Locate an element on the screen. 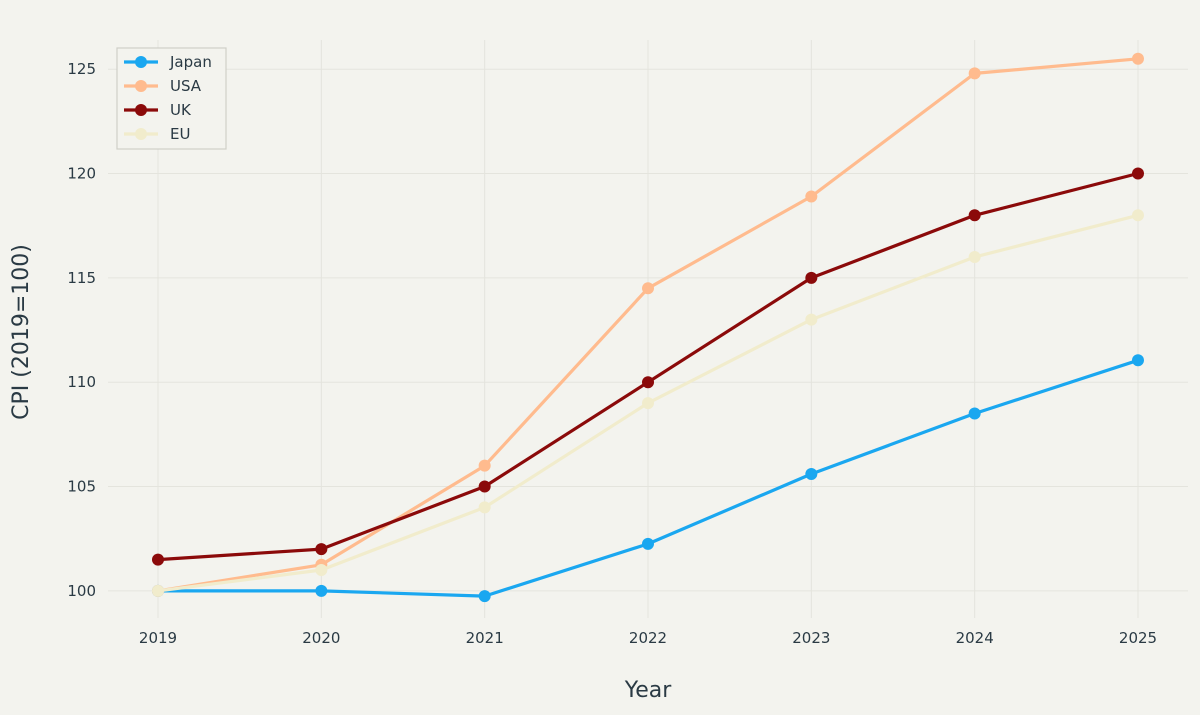  x-tick-label: 2021 is located at coordinates (485, 638).